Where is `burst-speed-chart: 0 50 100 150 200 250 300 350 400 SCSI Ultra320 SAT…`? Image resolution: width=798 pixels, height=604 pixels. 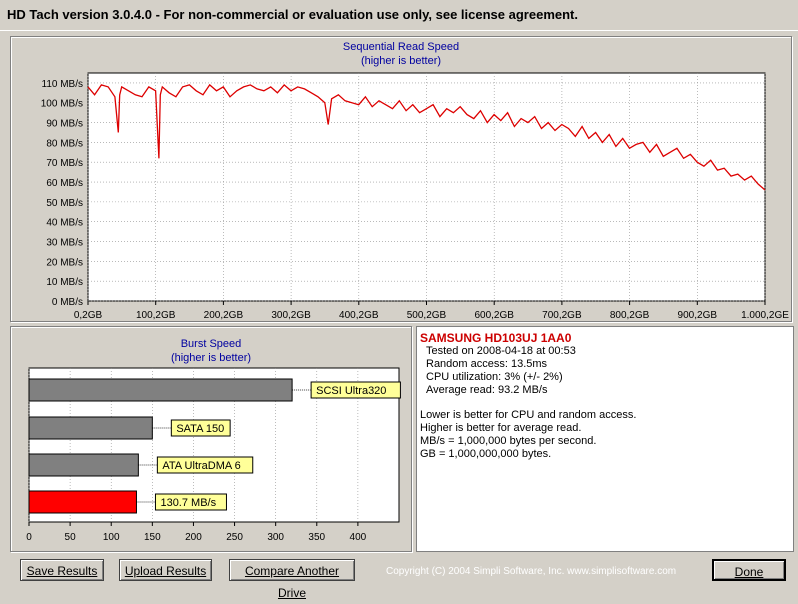
burst-speed-chart: 0 50 100 150 200 250 300 350 400 SCSI Ultra320 SAT… is located at coordinates (213, 455).